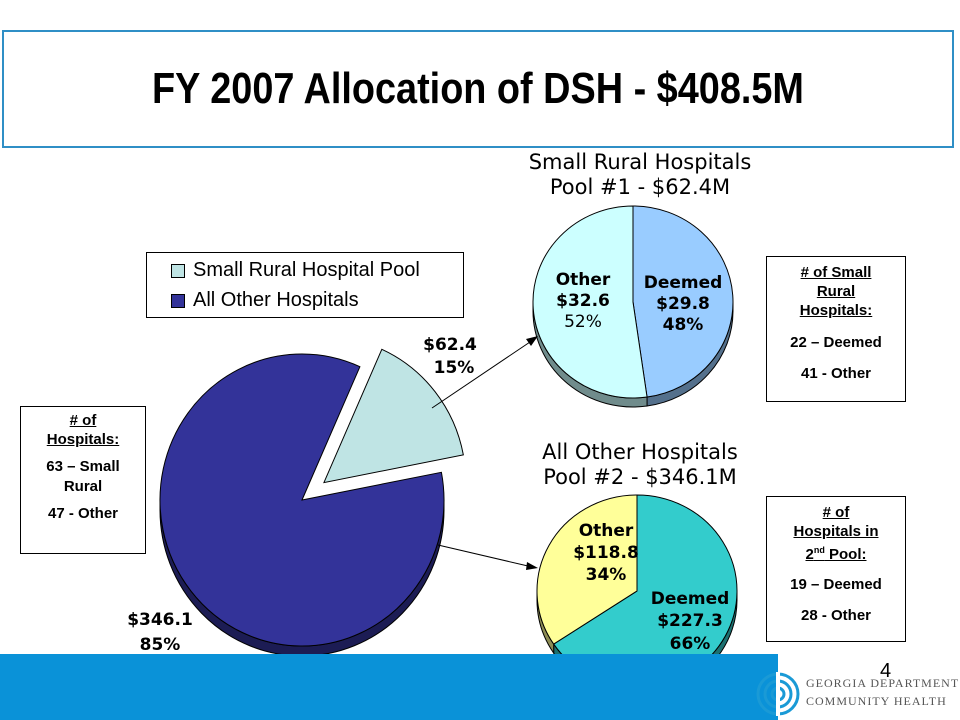 The width and height of the screenshot is (960, 720). Describe the element at coordinates (876, 701) in the screenshot. I see `logo-text-line2: COMMUNITY HEALTH` at that location.